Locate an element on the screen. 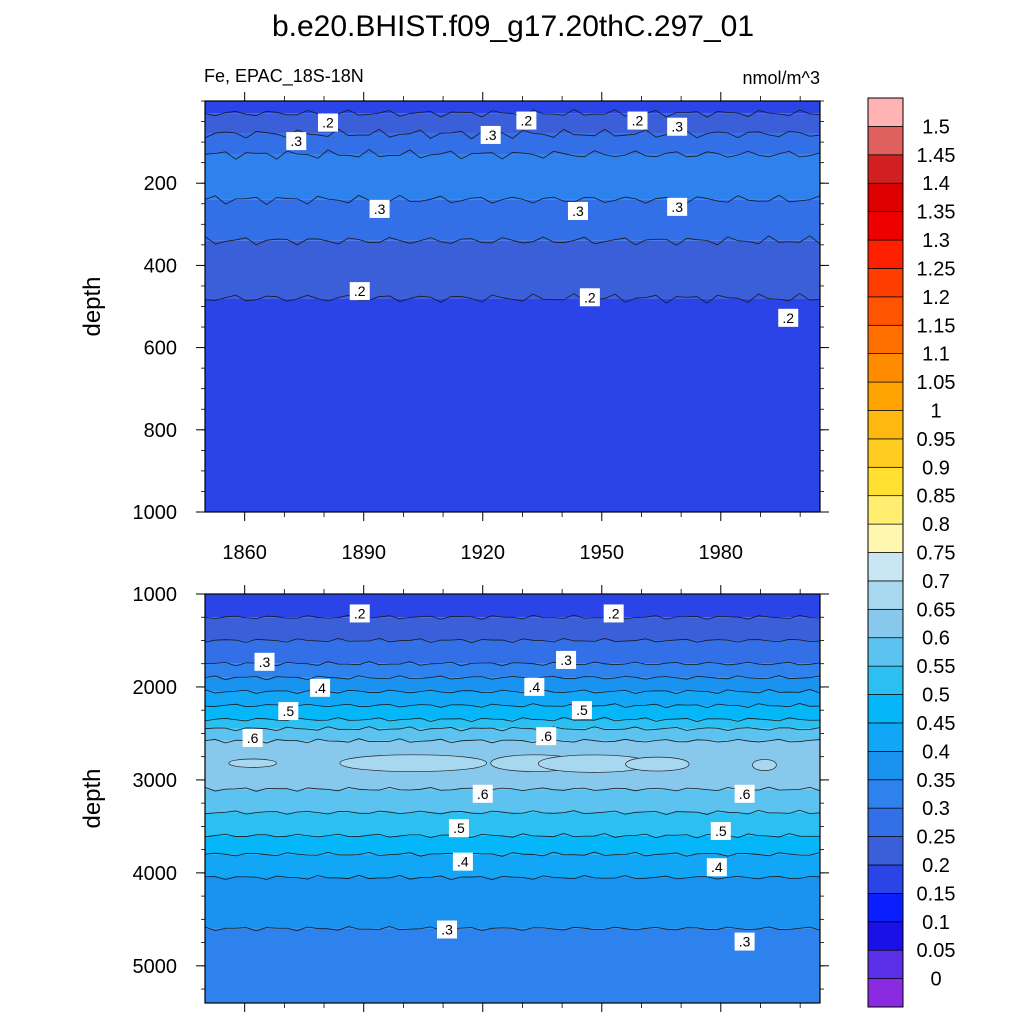 This screenshot has width=1024, height=1024. colorbar-tick-label: 0.1 is located at coordinates (936, 923).